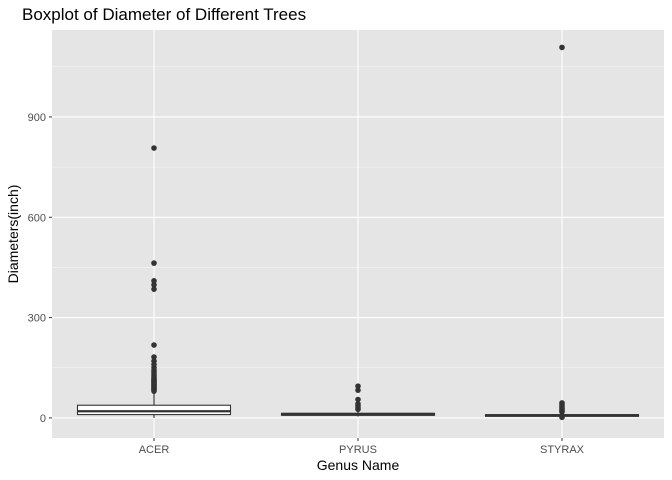 Image resolution: width=672 pixels, height=480 pixels. Describe the element at coordinates (358, 465) in the screenshot. I see `x-axis-title: Genus Name` at that location.